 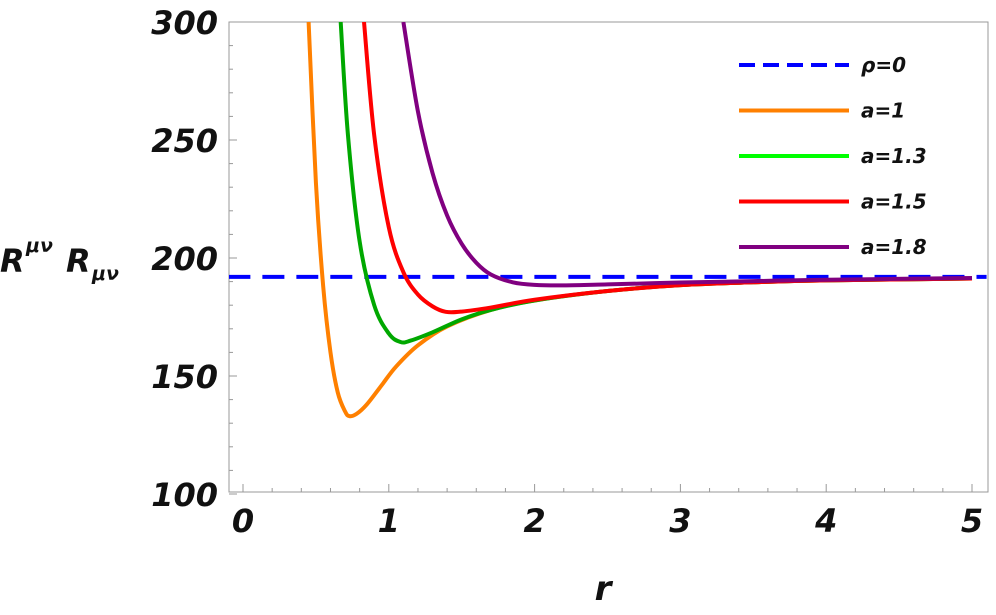 I want to click on y-tick-label: 100, so click(x=184, y=495).